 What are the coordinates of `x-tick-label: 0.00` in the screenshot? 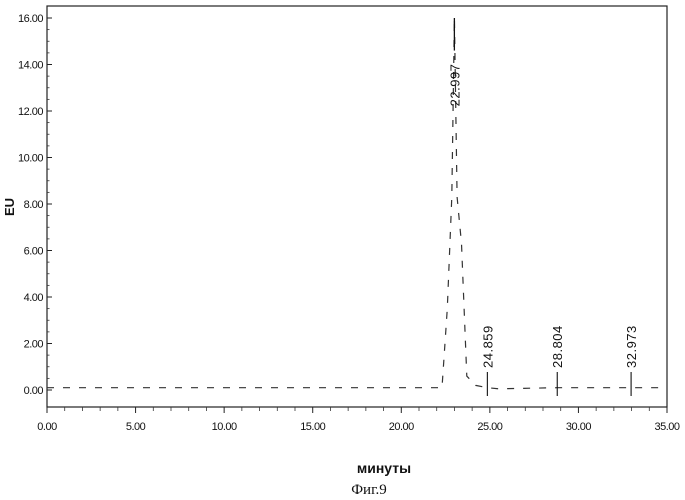 It's located at (47, 427).